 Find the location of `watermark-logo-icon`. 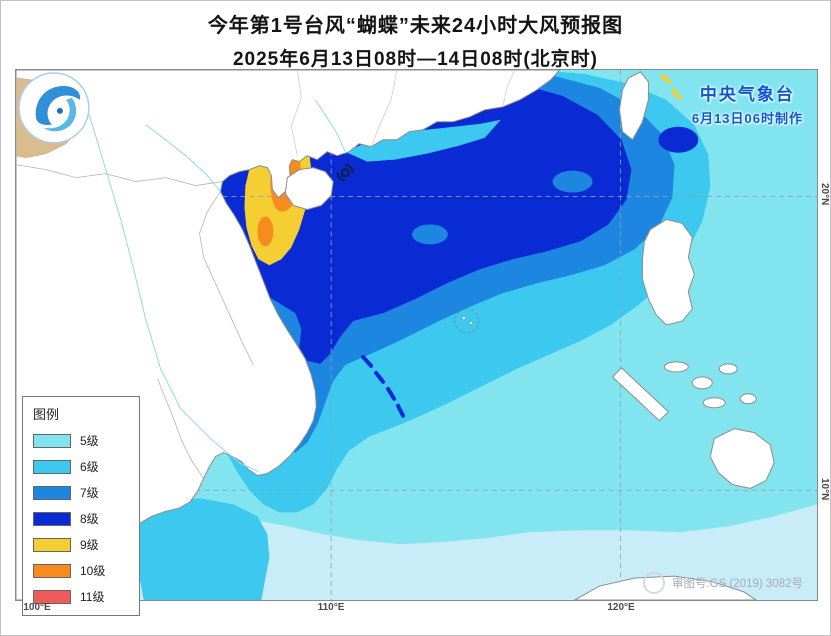

watermark-logo-icon is located at coordinates (653, 583).